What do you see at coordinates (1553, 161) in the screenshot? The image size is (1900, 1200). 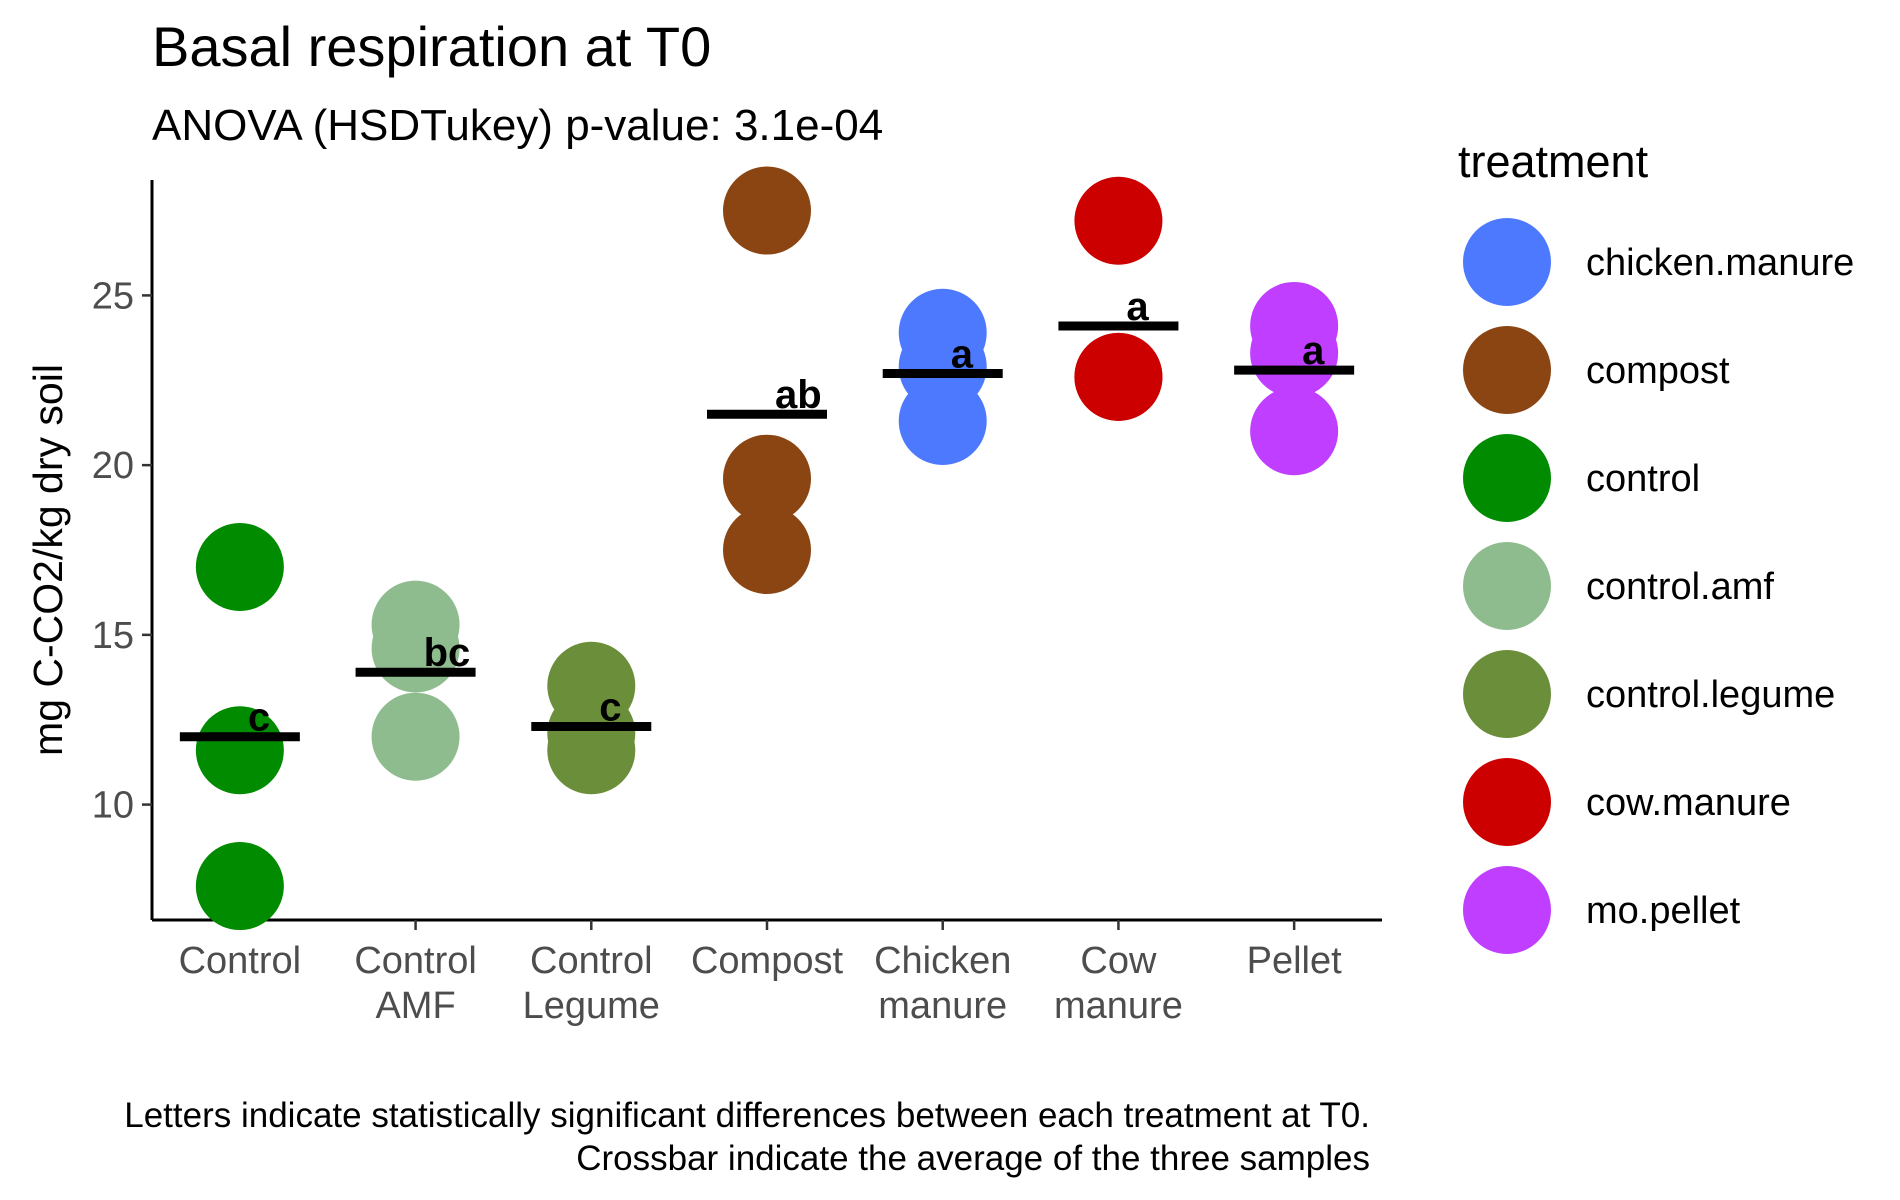 I see `legend-title: treatment` at bounding box center [1553, 161].